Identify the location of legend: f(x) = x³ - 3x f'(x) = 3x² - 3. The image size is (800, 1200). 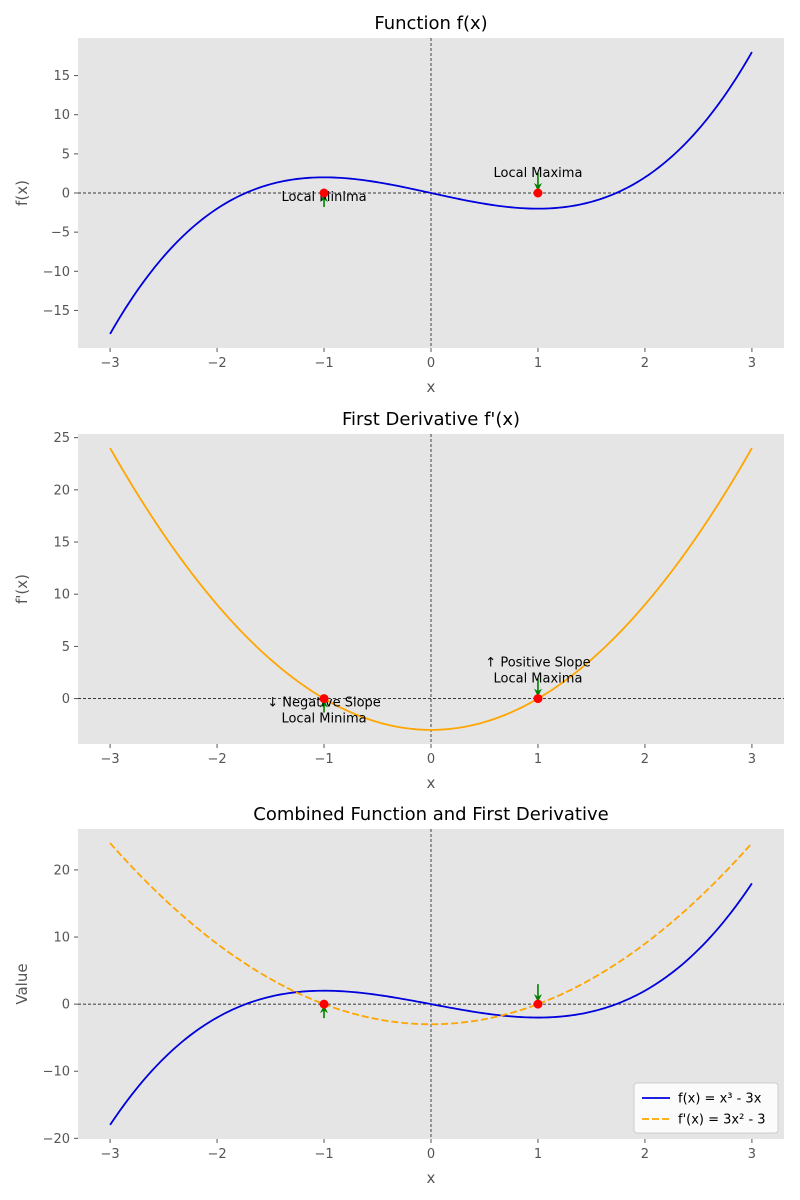
(706, 1108).